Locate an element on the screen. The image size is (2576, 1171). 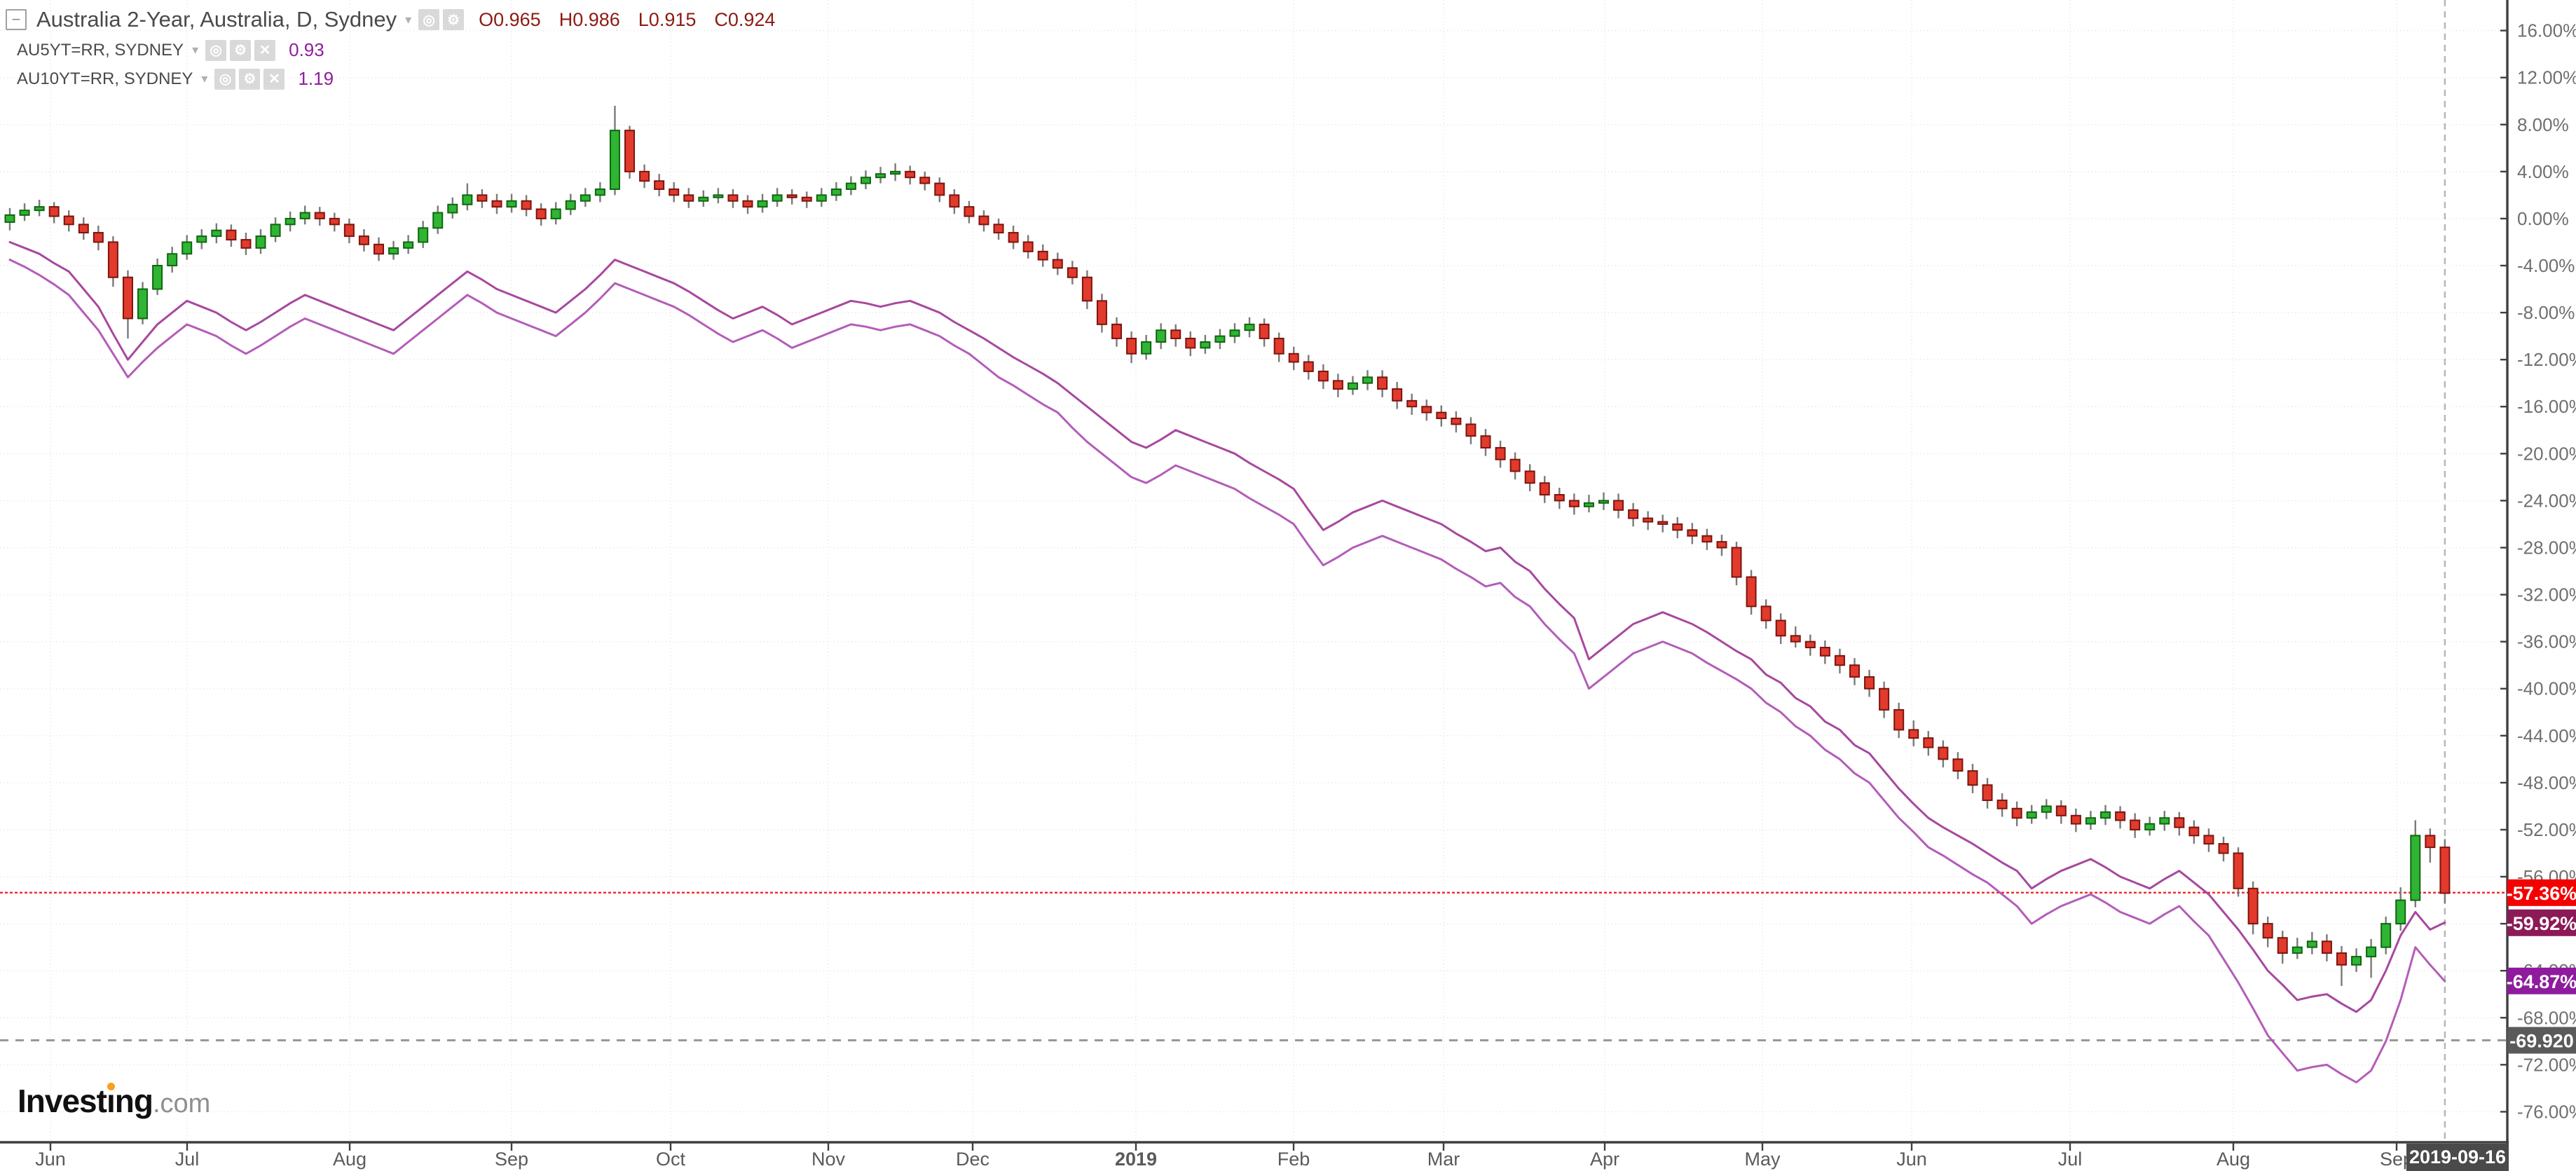
comparison-row-au5yt: AU5YT=RR, SYDNEY ▾ ◎ ⚙ ✕ 0.93 is located at coordinates (396, 50).